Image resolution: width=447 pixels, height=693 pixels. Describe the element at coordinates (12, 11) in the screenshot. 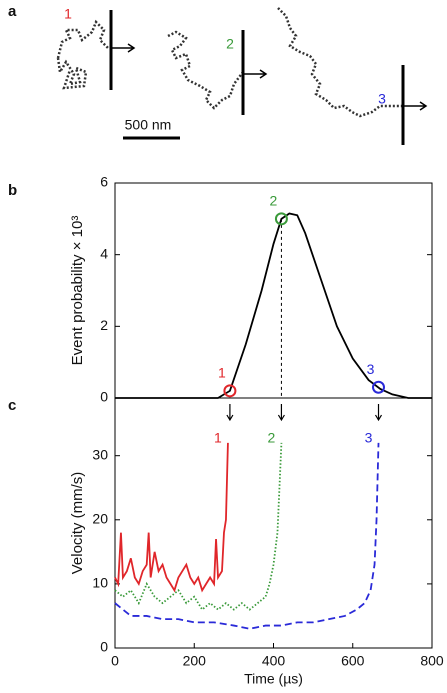

I see `panel-label: a` at that location.